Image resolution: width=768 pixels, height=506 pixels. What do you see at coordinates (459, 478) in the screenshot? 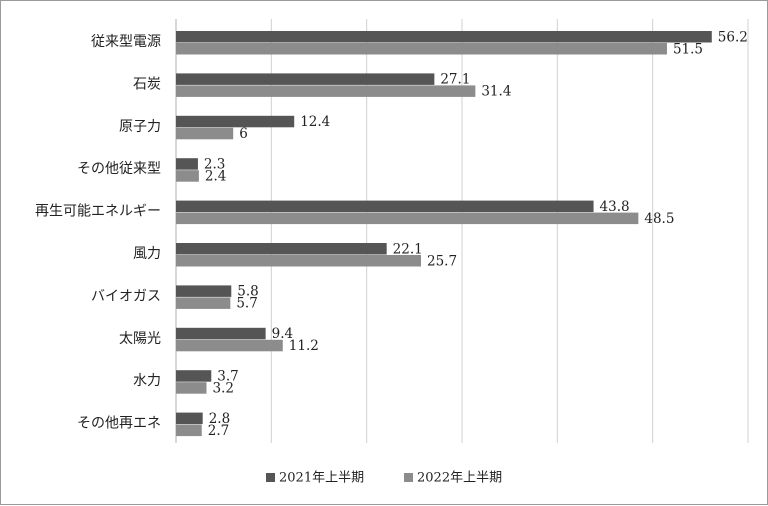
I see `legend-label-series-2: 2022年上半期` at bounding box center [459, 478].